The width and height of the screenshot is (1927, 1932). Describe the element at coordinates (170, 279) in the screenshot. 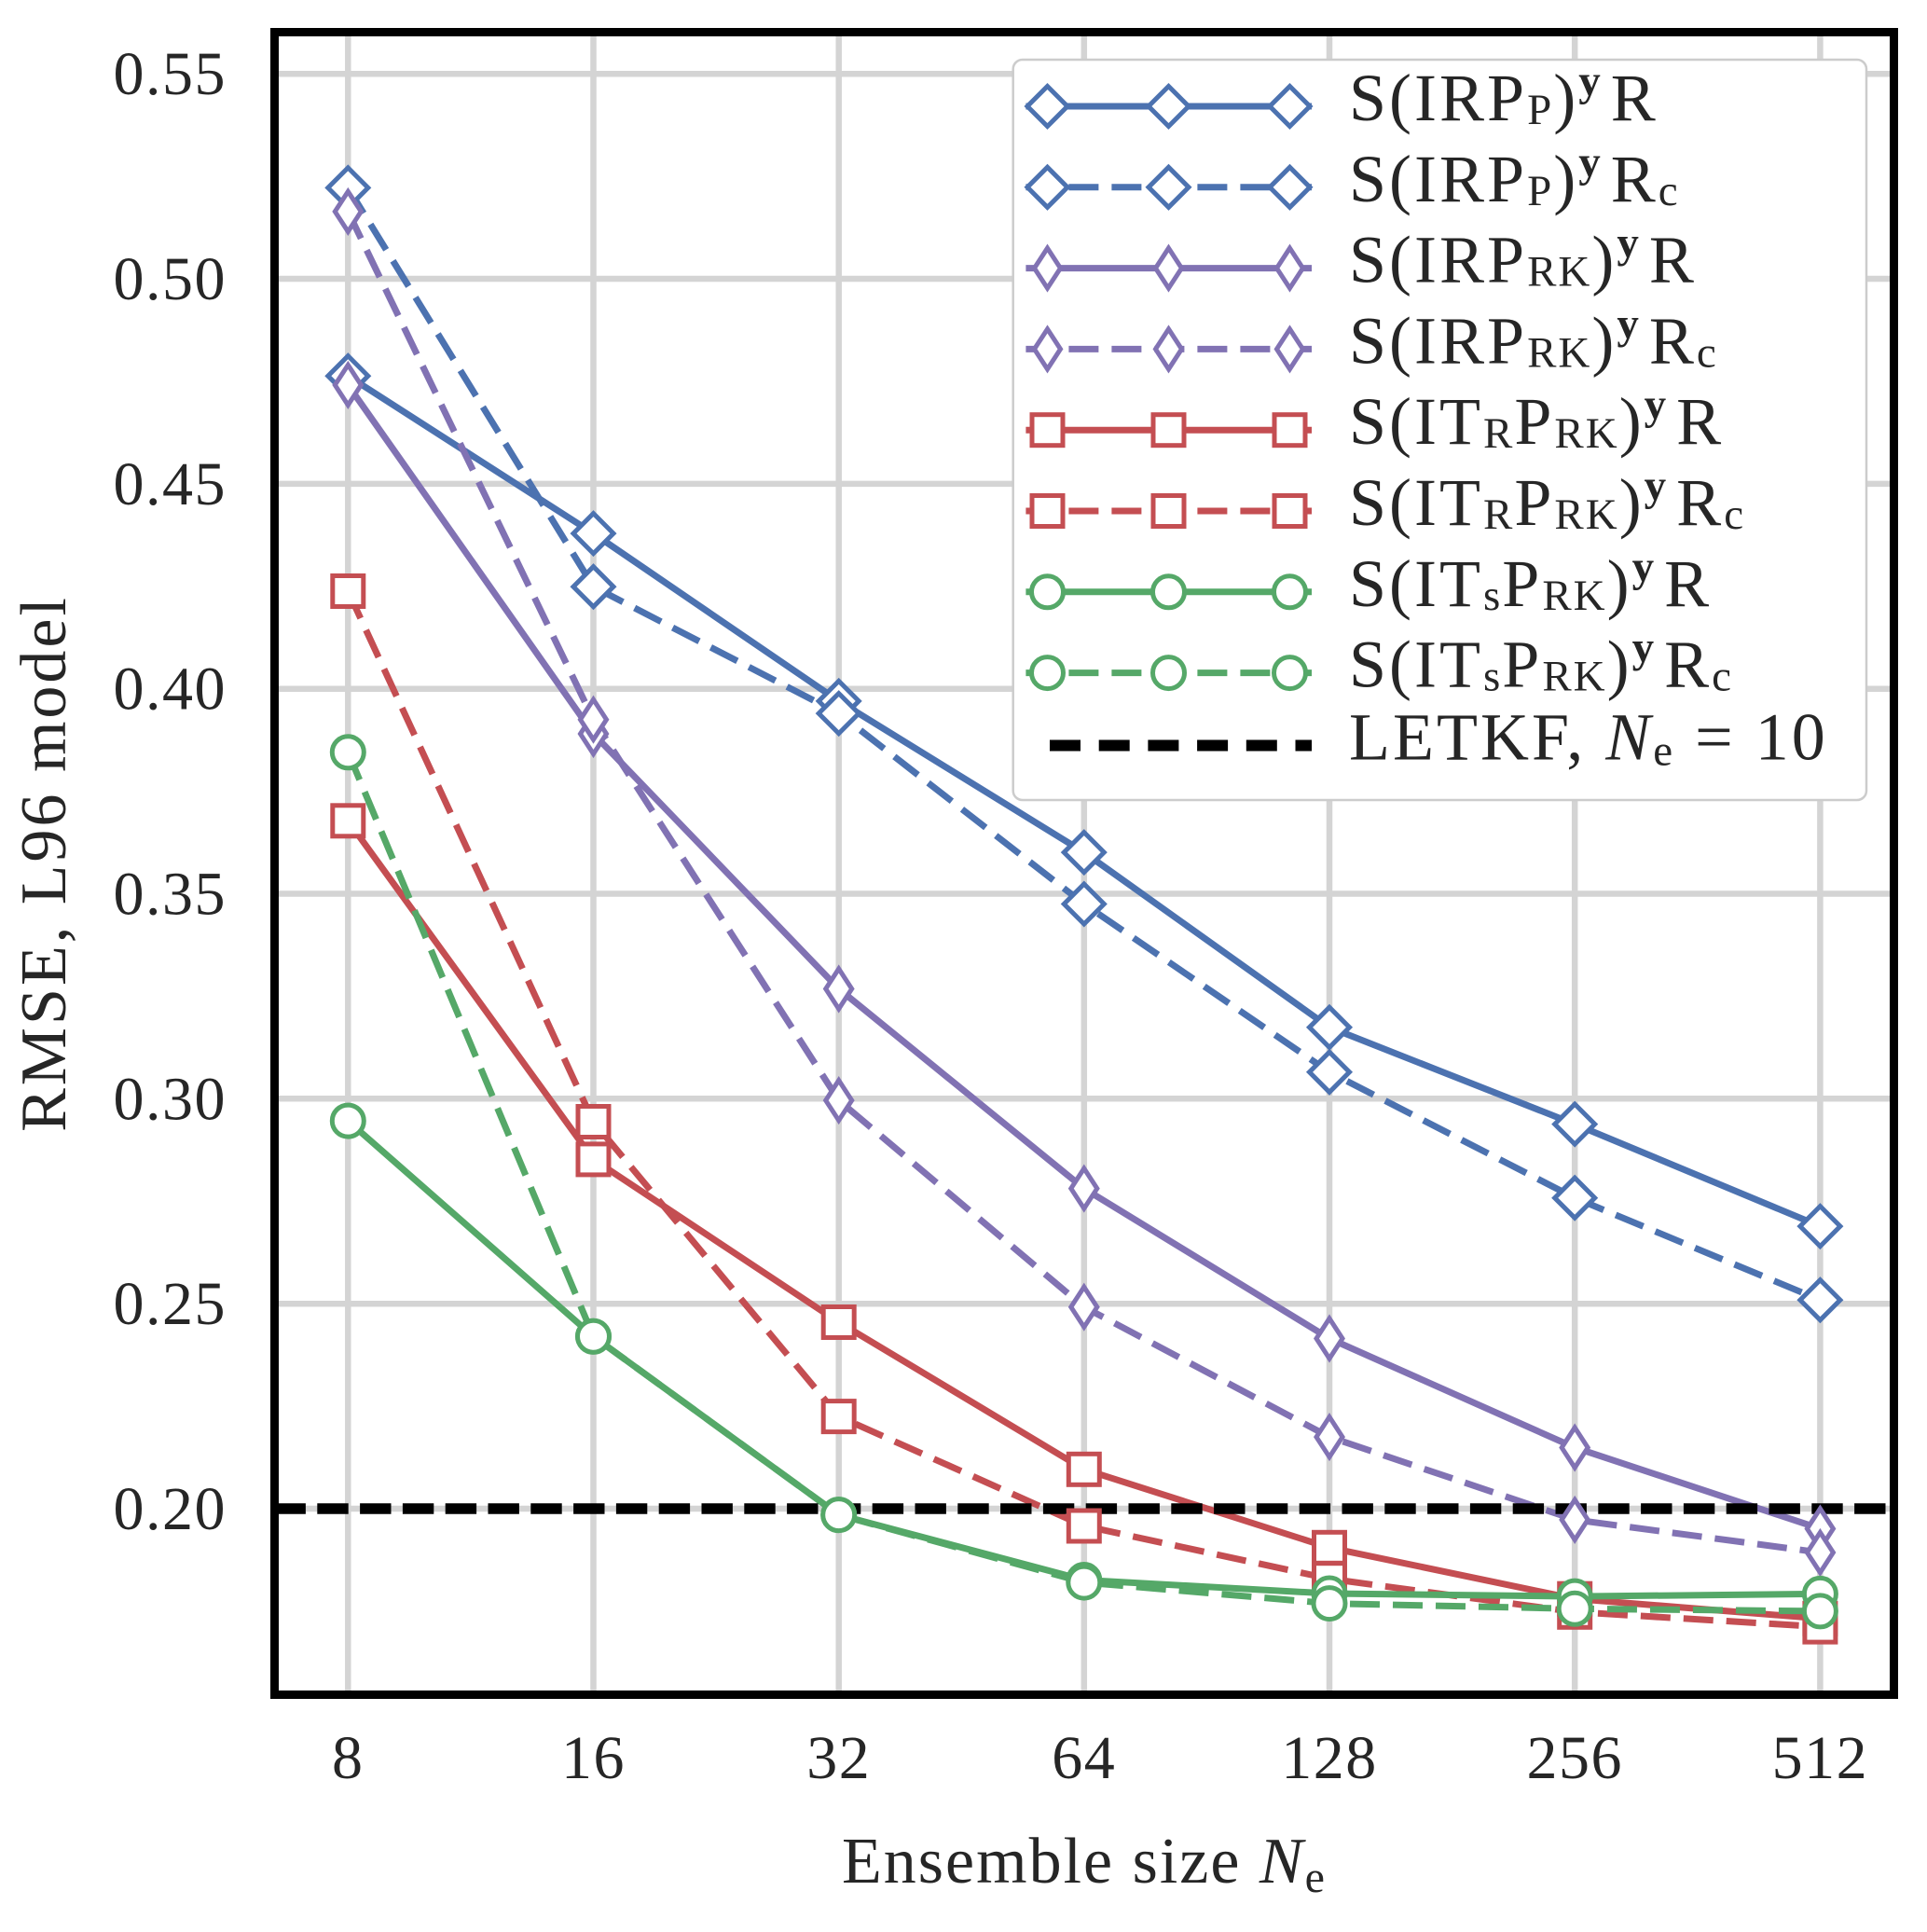

I see `svg-text: 0.50` at that location.